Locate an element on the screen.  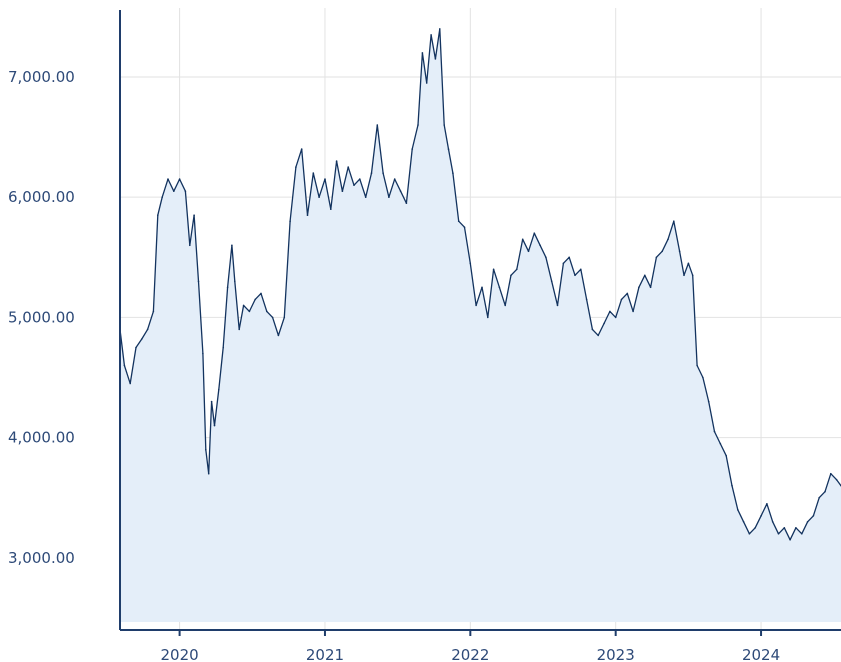
x-tick-label: 2024 is located at coordinates (761, 654).